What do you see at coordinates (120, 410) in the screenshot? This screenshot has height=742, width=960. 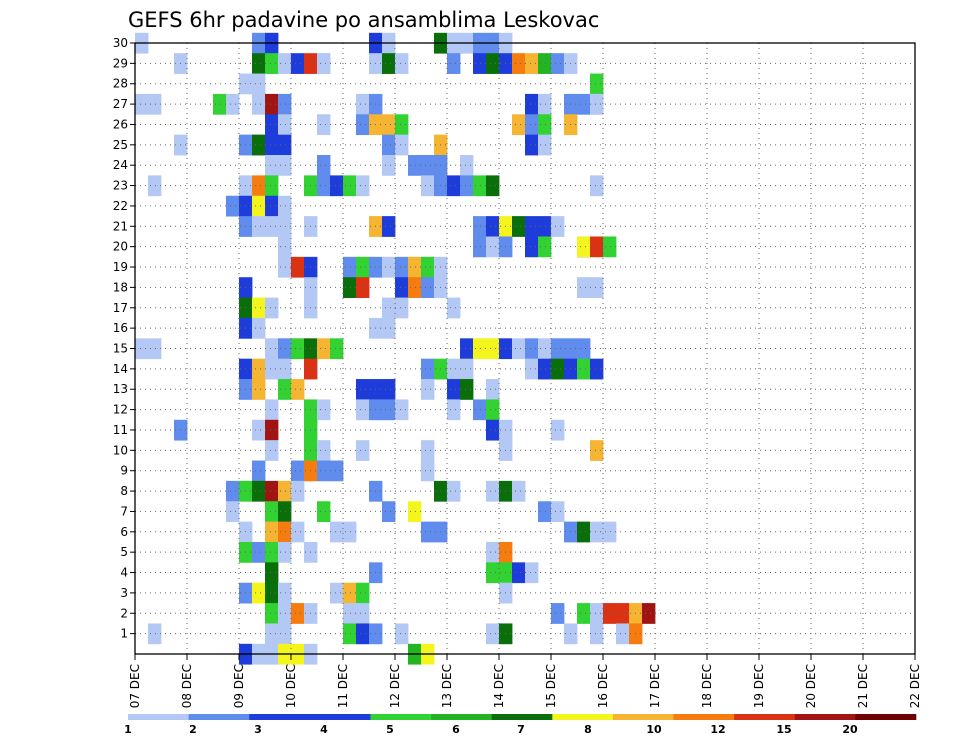 I see `y-tick-label: 12` at bounding box center [120, 410].